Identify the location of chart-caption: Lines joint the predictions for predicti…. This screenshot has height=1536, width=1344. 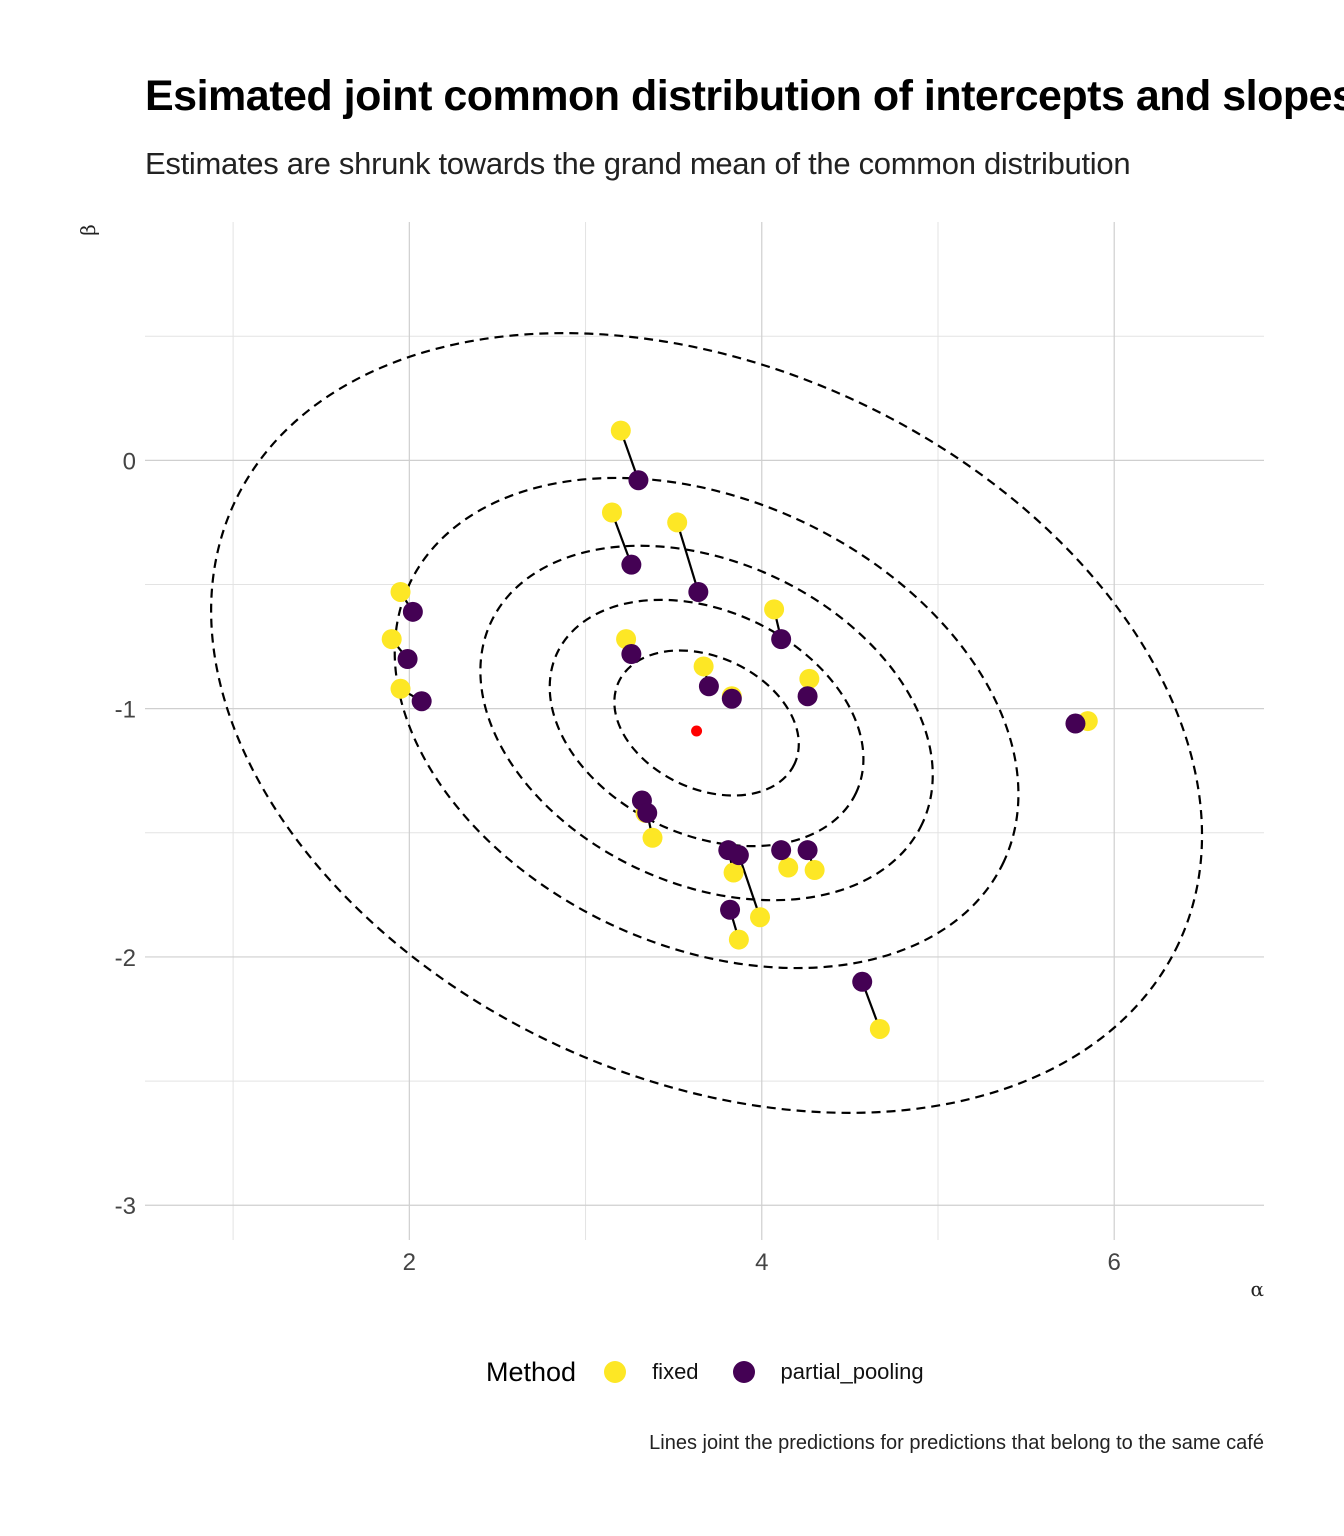
(956, 1443).